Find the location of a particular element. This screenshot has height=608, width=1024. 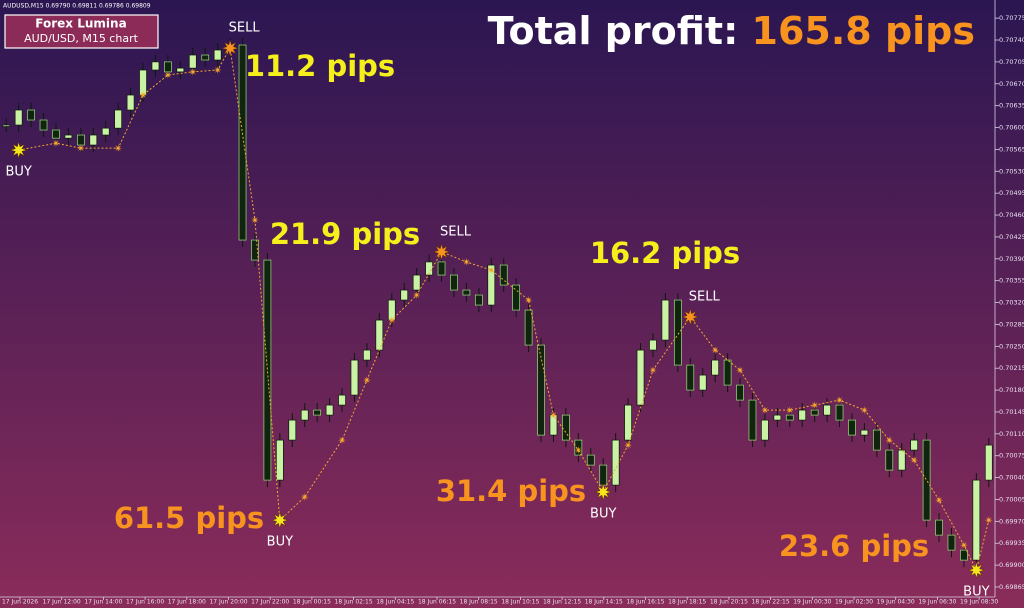

y-tick-label: 0.70495 is located at coordinates (1011, 193).